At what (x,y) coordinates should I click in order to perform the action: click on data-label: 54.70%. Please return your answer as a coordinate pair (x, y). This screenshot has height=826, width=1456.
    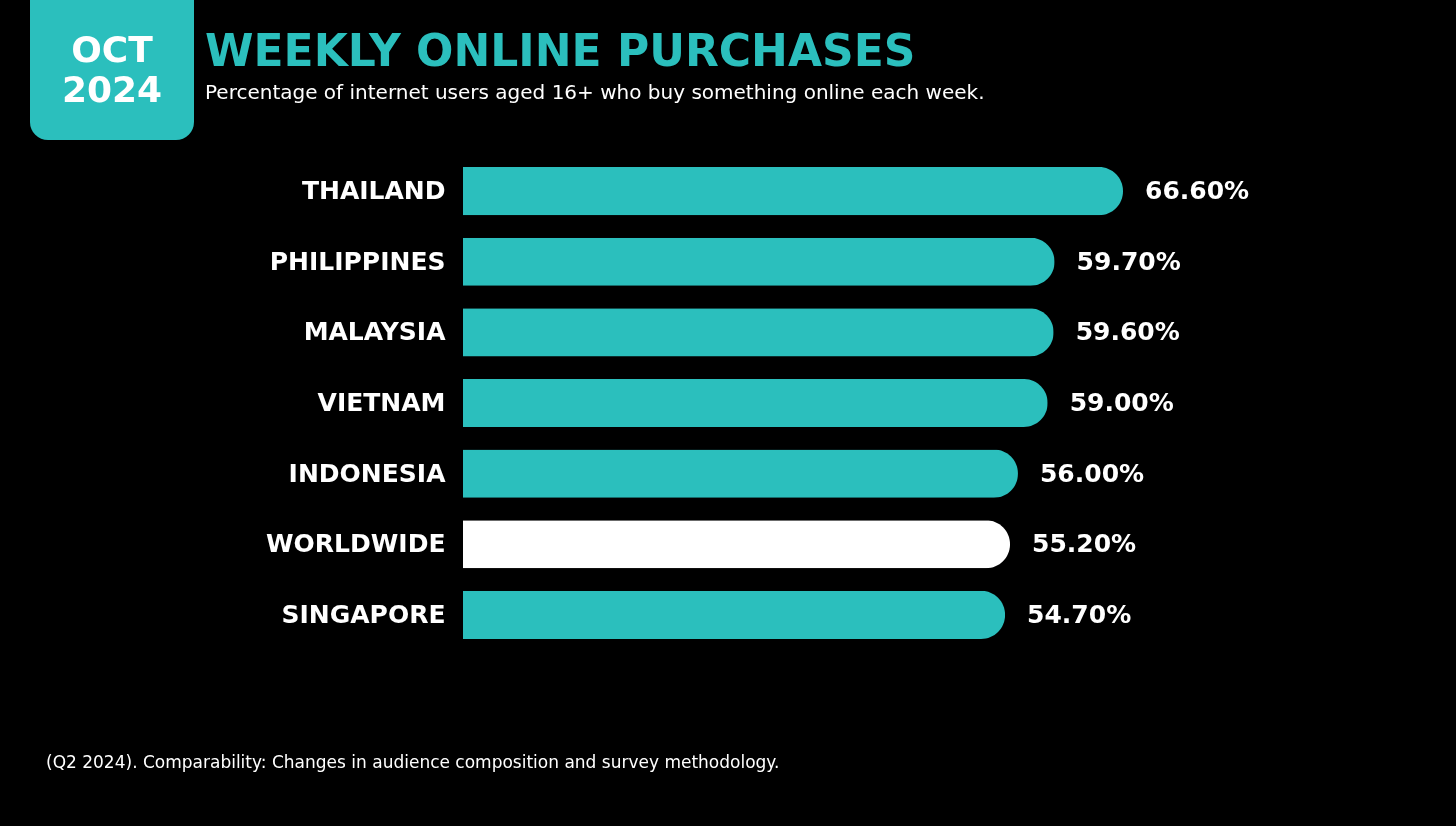
    Looking at the image, I should click on (1079, 614).